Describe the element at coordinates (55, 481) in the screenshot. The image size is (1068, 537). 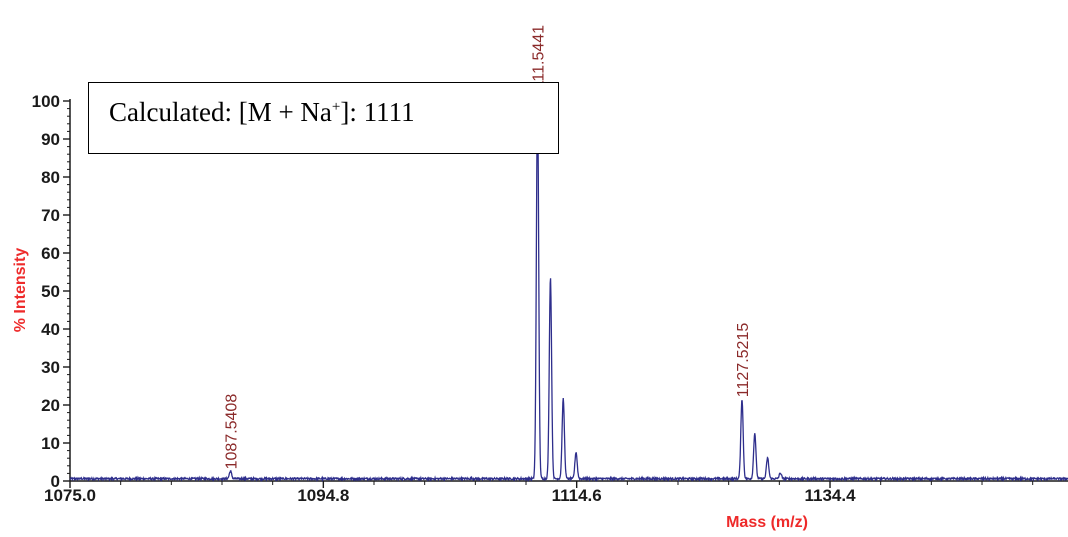
I see `y-tick-label: 0` at that location.